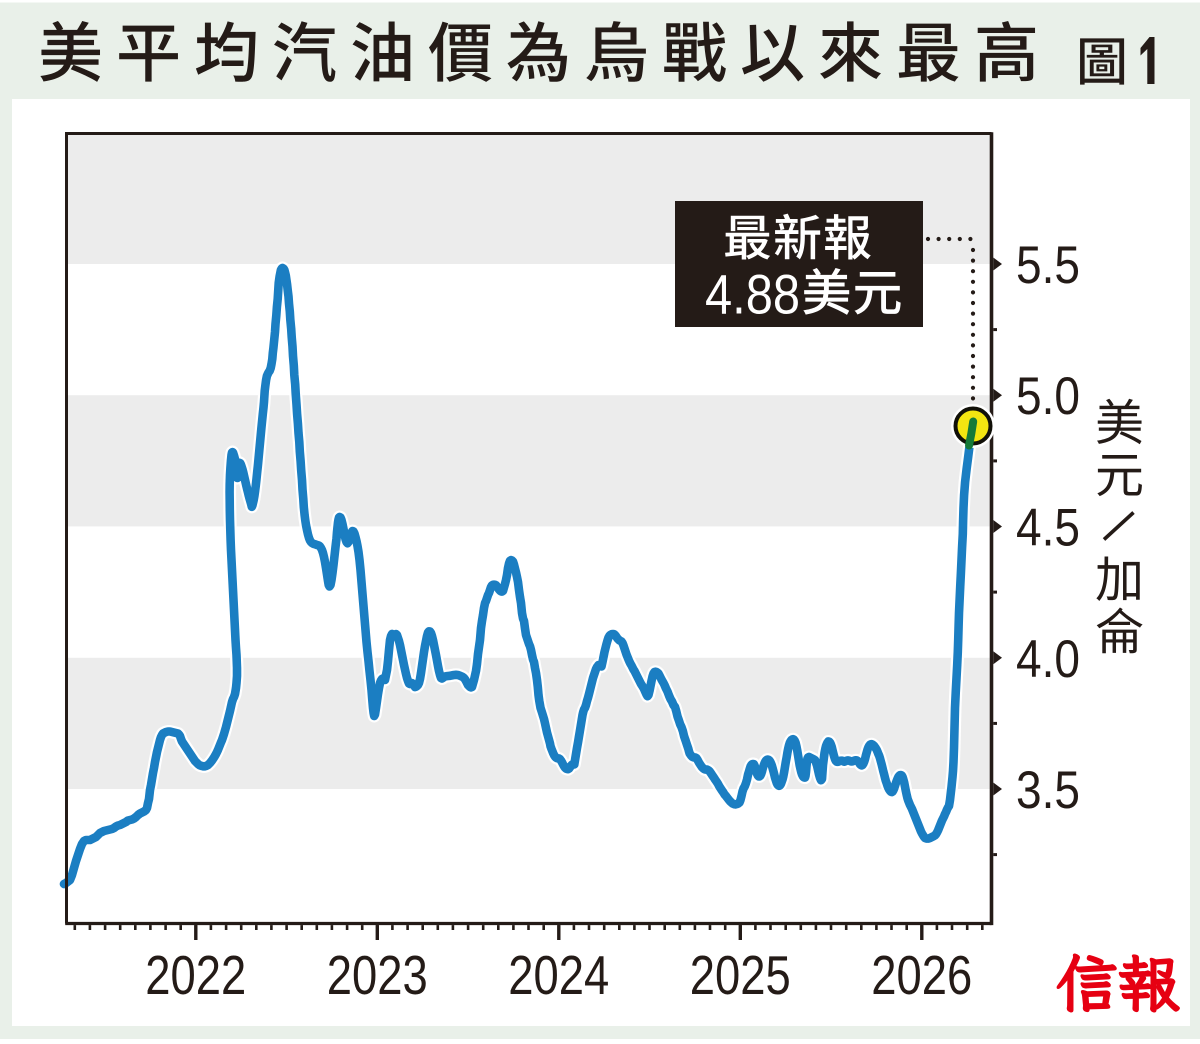  What do you see at coordinates (558, 975) in the screenshot?
I see `svg-text: 2024` at bounding box center [558, 975].